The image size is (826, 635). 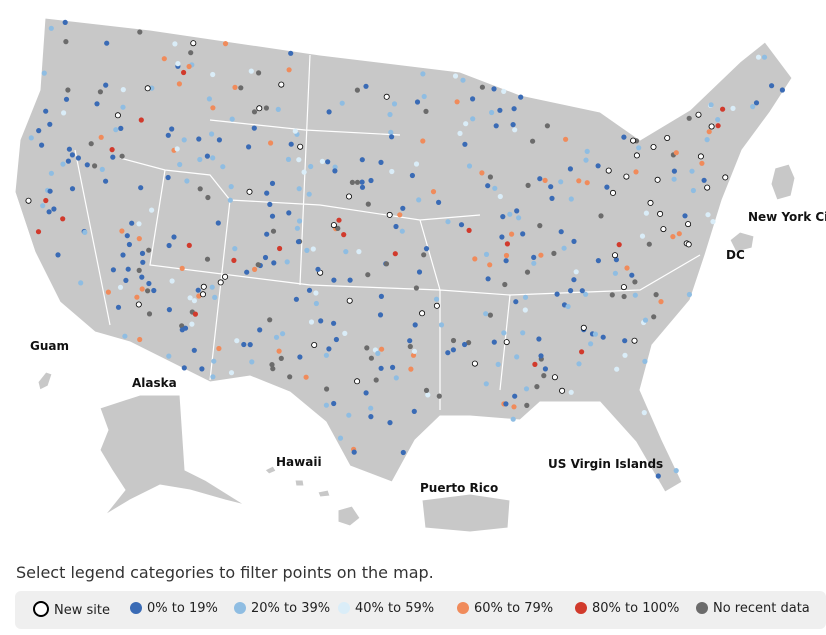 What do you see at coordinates (172, 455) in the screenshot?
I see `alaska` at bounding box center [172, 455].